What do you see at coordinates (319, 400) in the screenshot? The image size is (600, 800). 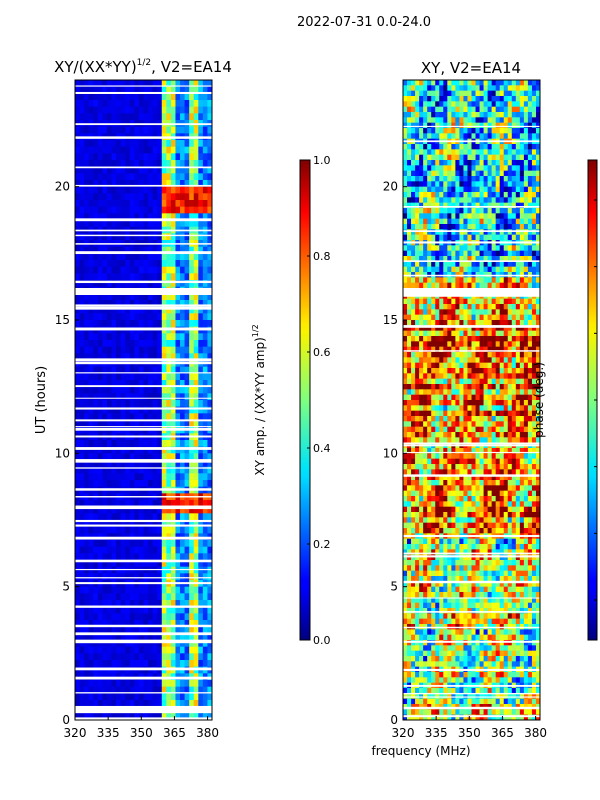 I see `amplitude-colorbar-ticks: 0.00.20.40.60.81.0` at bounding box center [319, 400].